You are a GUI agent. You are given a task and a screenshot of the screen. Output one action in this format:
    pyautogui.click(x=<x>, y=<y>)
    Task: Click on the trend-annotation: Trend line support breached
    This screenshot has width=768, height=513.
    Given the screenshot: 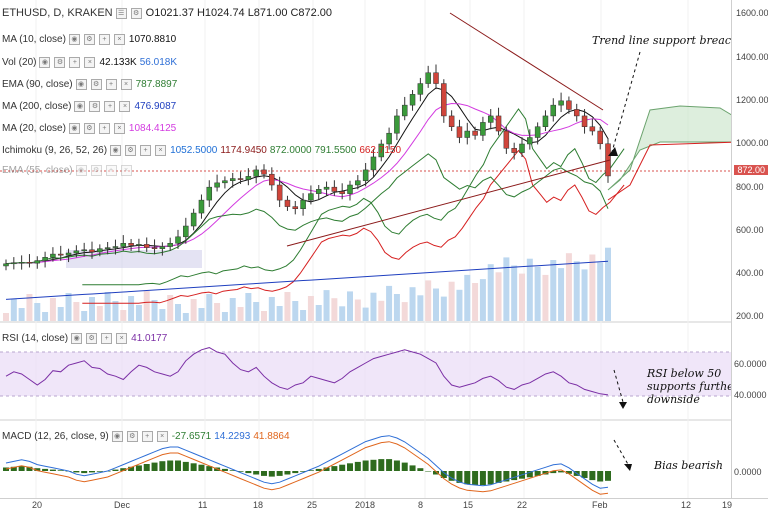 What is the action you would take?
    pyautogui.click(x=672, y=40)
    